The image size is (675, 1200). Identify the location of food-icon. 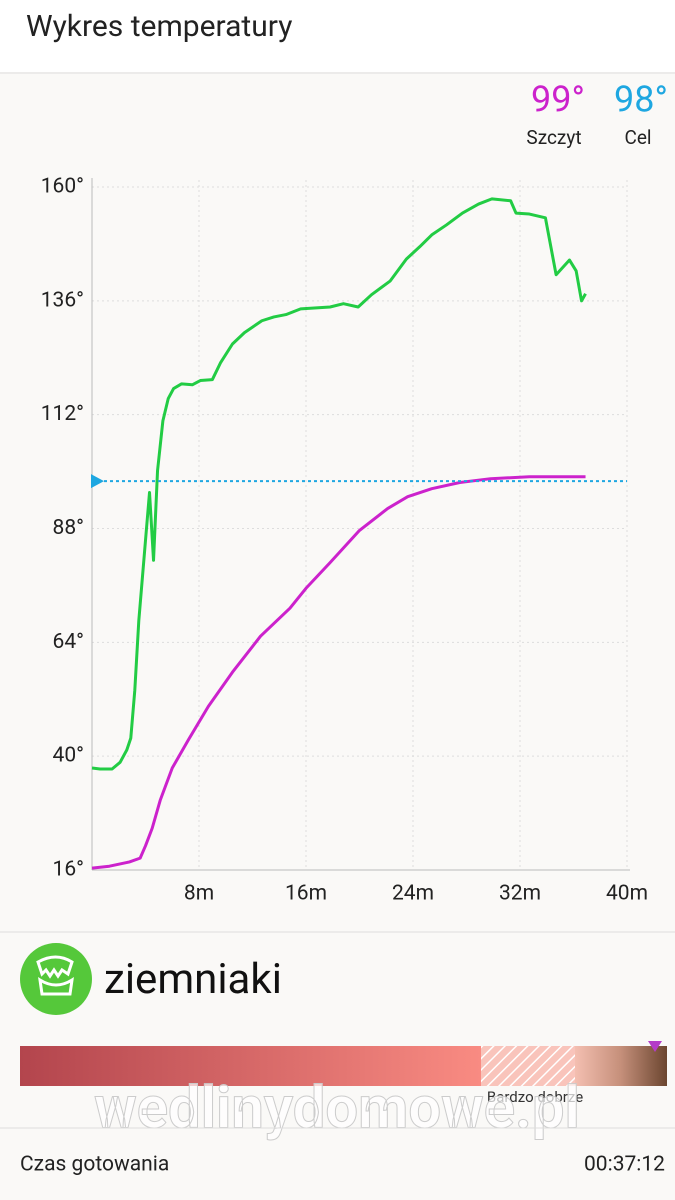
(56, 979).